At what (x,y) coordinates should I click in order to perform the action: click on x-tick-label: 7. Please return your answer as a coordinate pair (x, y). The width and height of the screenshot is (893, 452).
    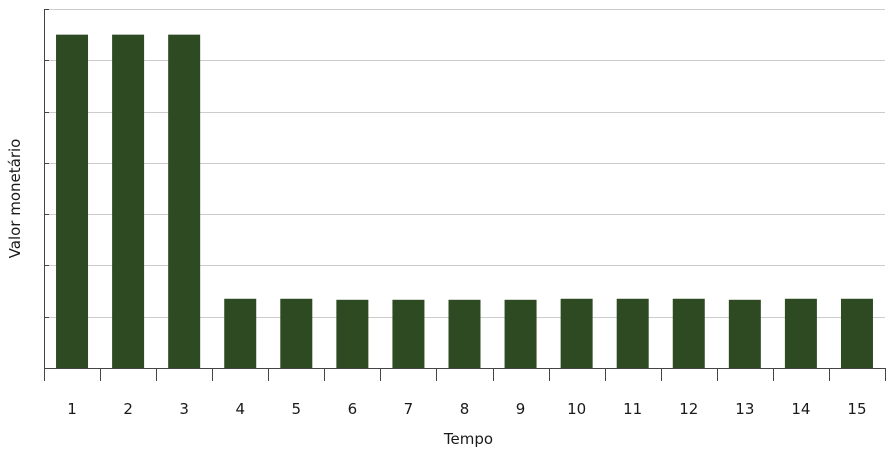
    Looking at the image, I should click on (409, 409).